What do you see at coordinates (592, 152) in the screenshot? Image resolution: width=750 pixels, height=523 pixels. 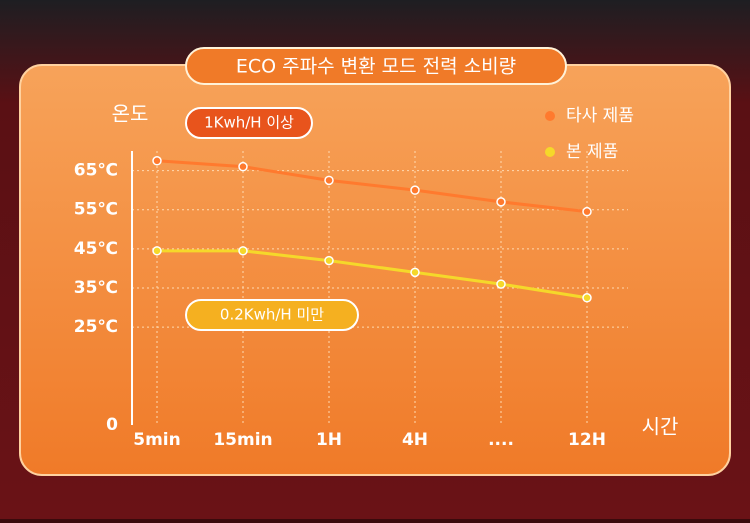 I see `legend-label: 본 제품` at bounding box center [592, 152].